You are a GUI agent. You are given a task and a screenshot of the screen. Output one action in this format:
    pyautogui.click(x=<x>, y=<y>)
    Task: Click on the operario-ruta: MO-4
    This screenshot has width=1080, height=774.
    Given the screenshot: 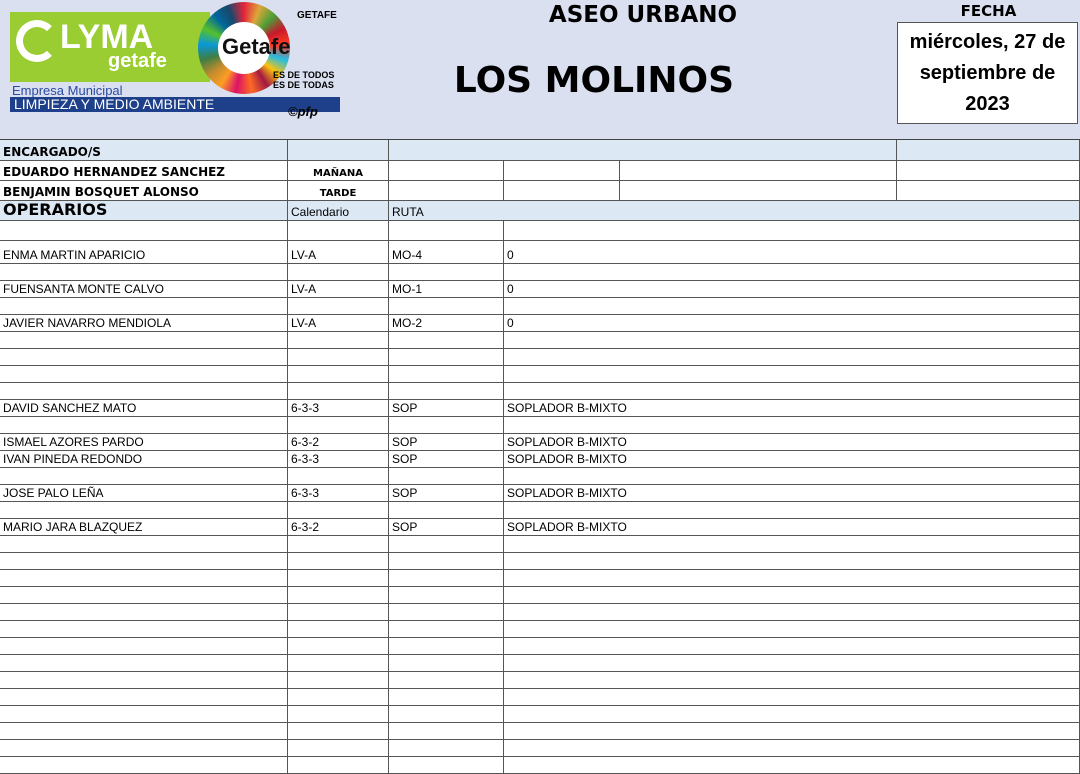 What is the action you would take?
    pyautogui.click(x=446, y=252)
    